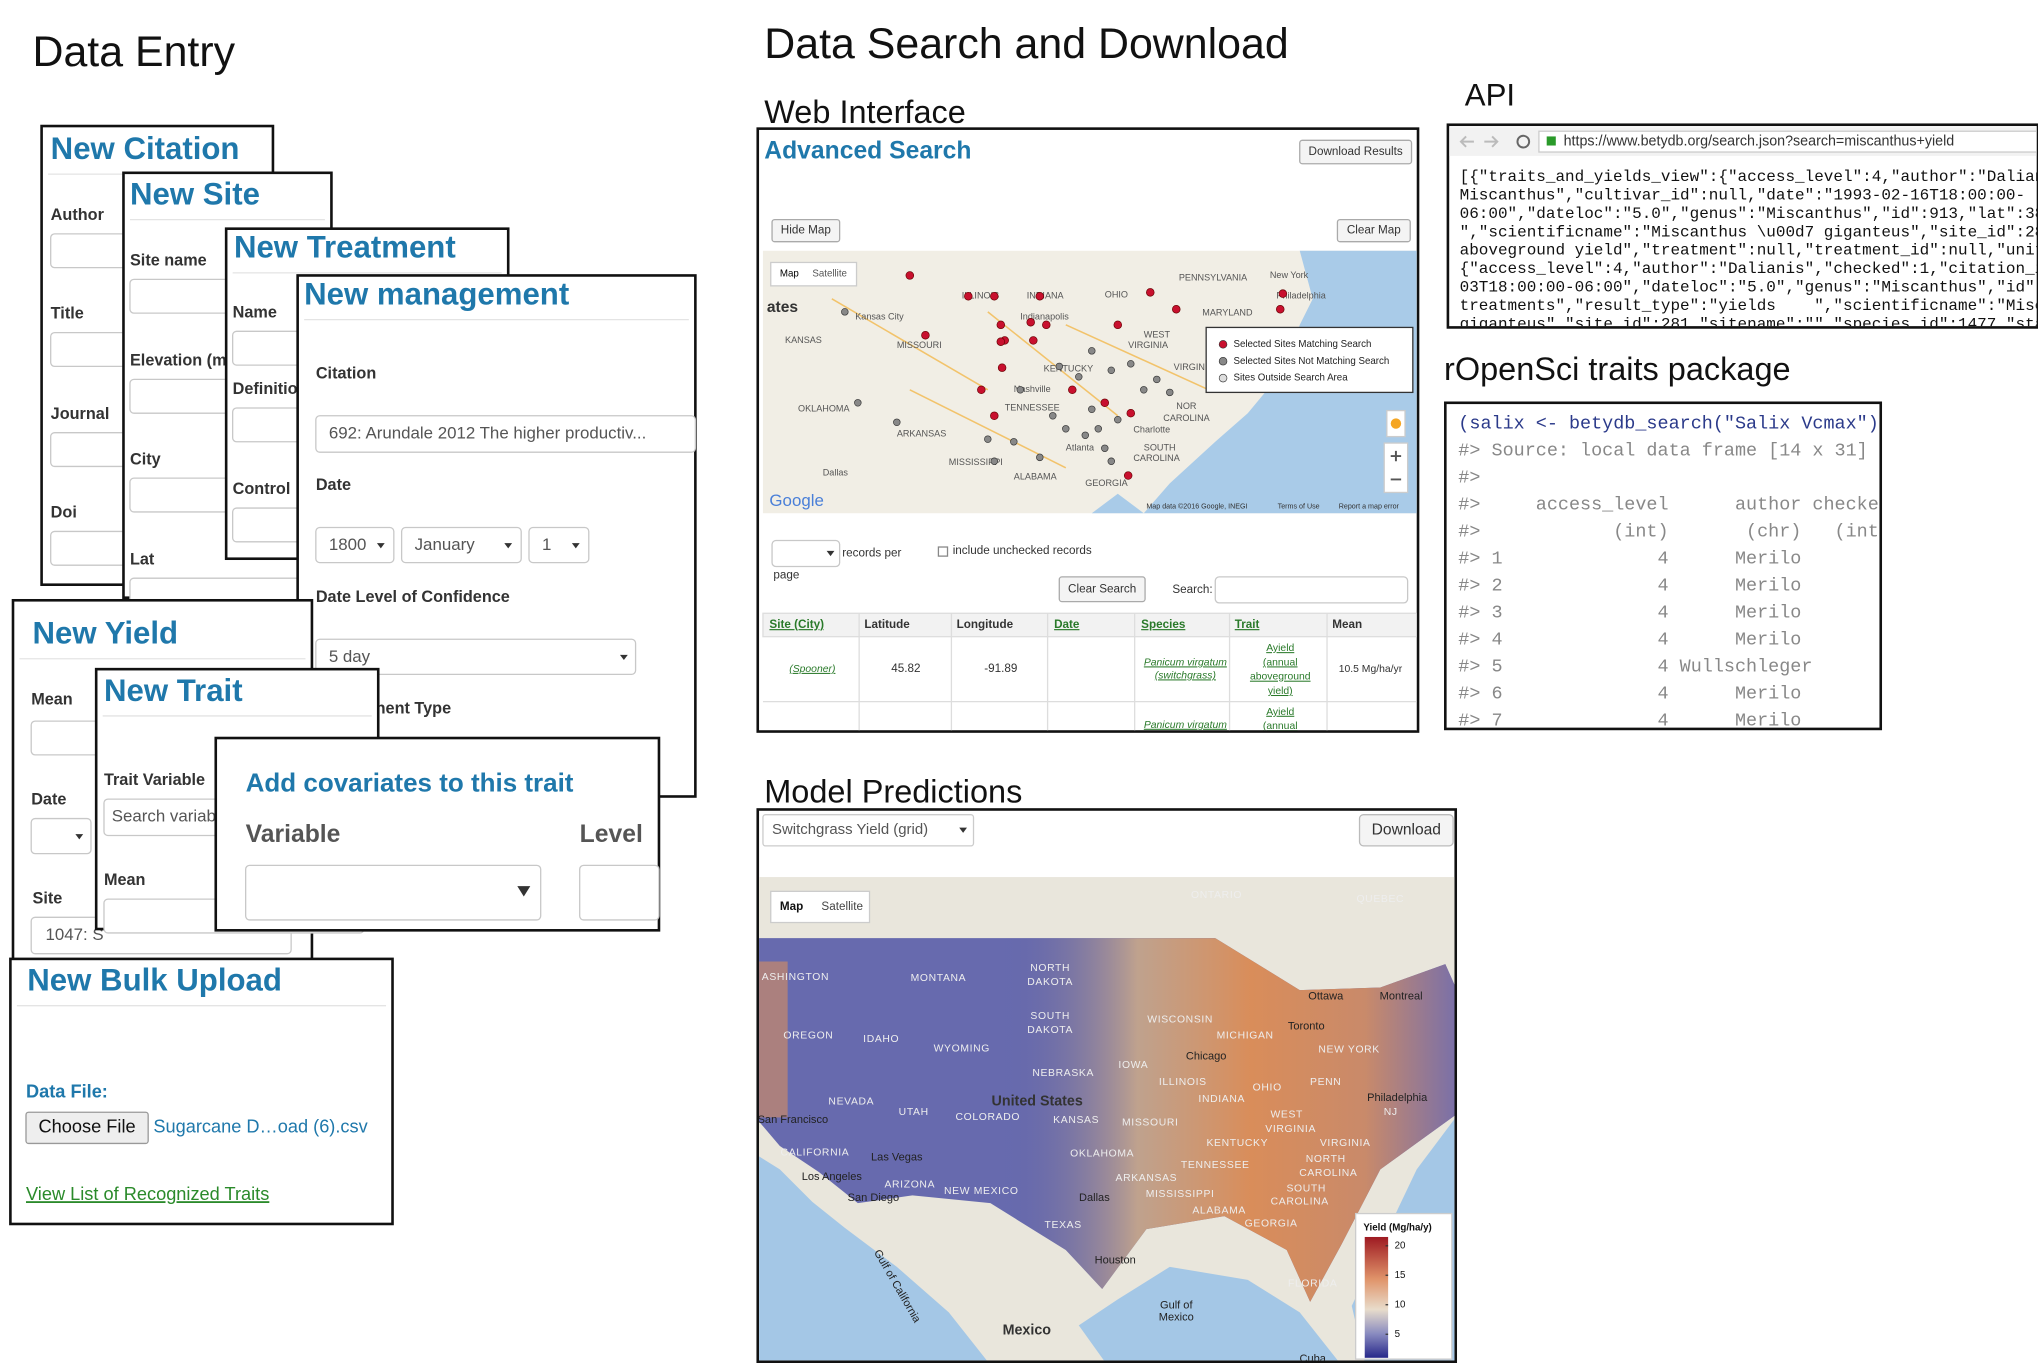  What do you see at coordinates (145, 459) in the screenshot?
I see `field-label: City` at bounding box center [145, 459].